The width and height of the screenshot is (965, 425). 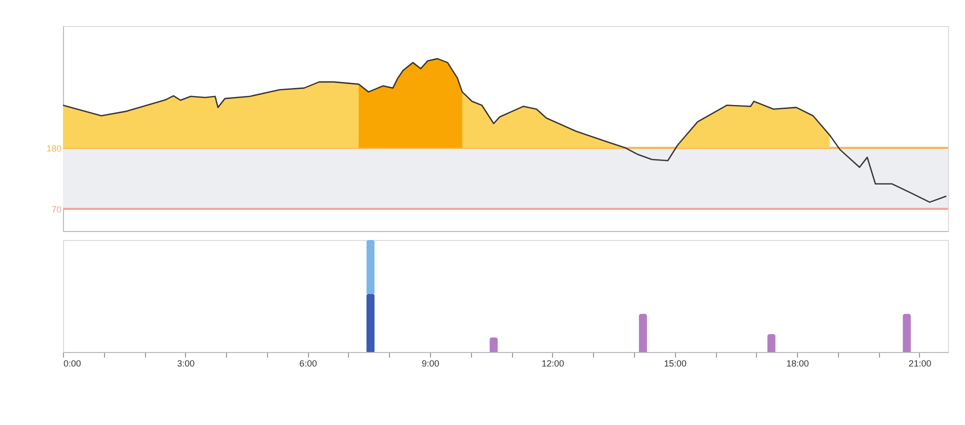 I want to click on x-tick-label: 15:00, so click(x=675, y=363).